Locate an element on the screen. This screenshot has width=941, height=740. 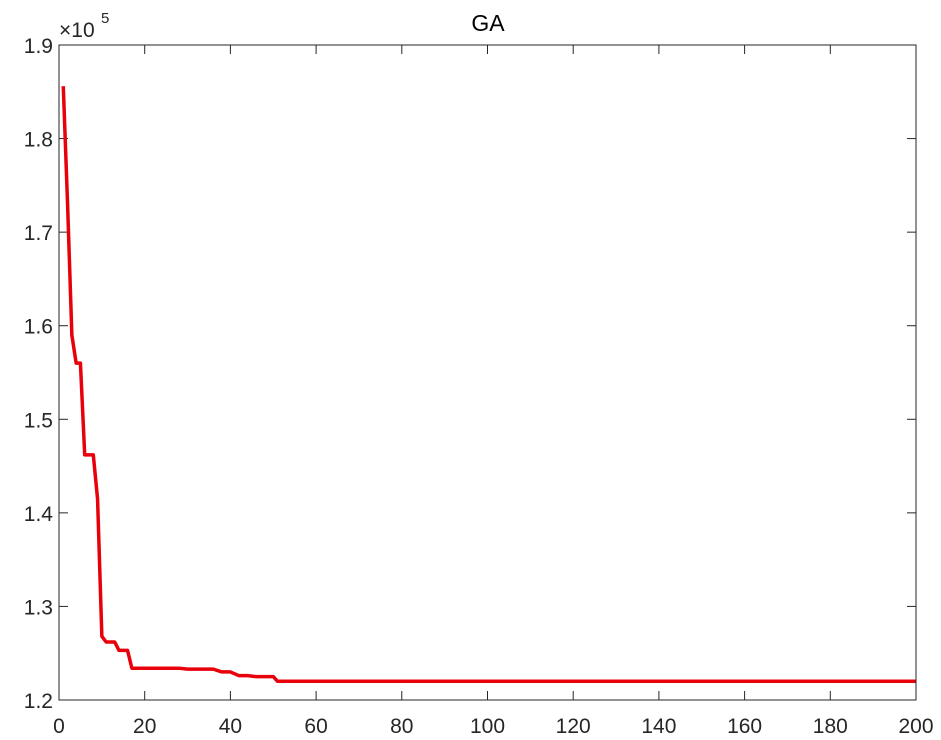
x-tick-label: 100 is located at coordinates (487, 726).